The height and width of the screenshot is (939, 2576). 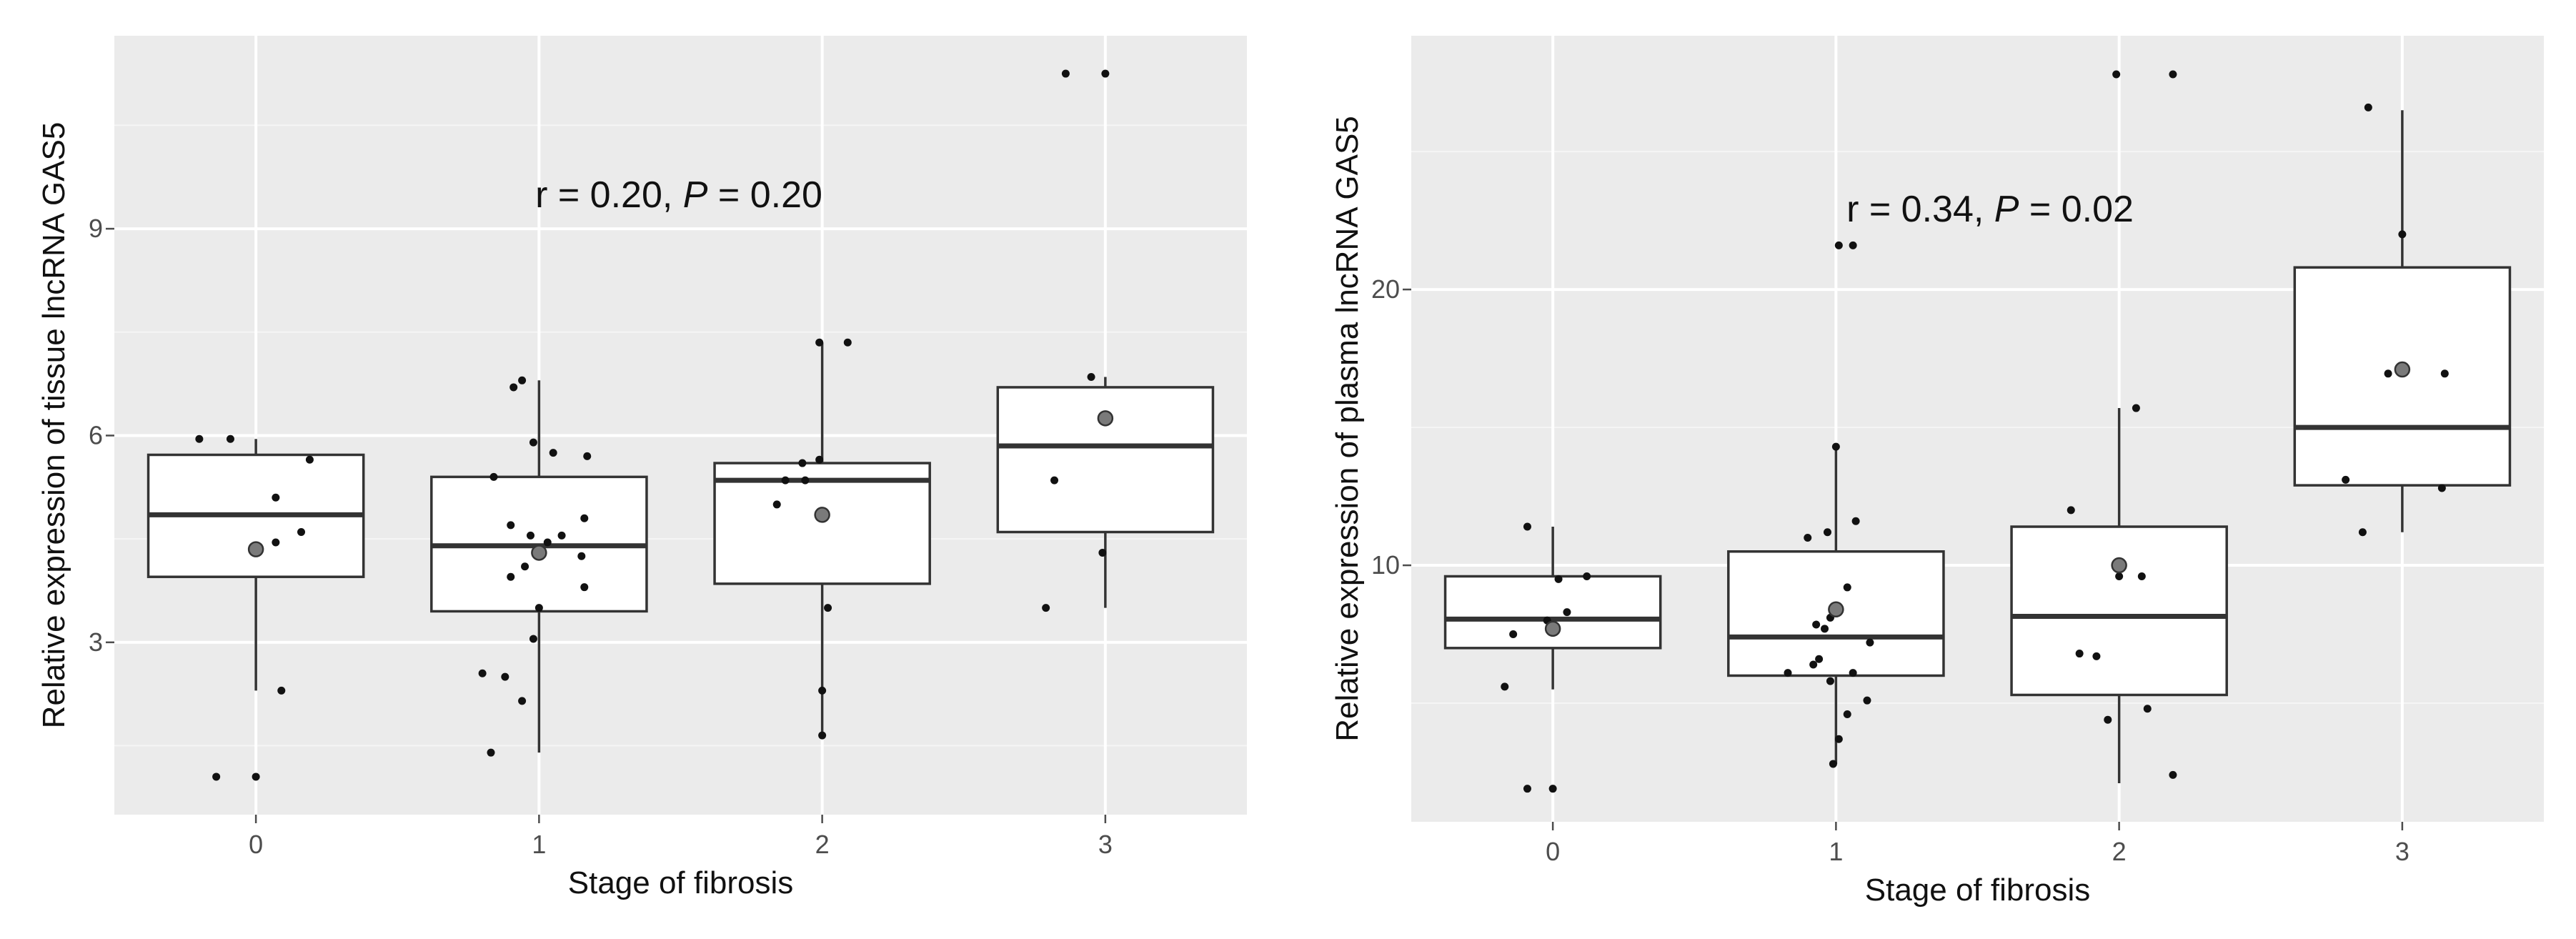 What do you see at coordinates (1385, 565) in the screenshot?
I see `y-tick-label: 10` at bounding box center [1385, 565].